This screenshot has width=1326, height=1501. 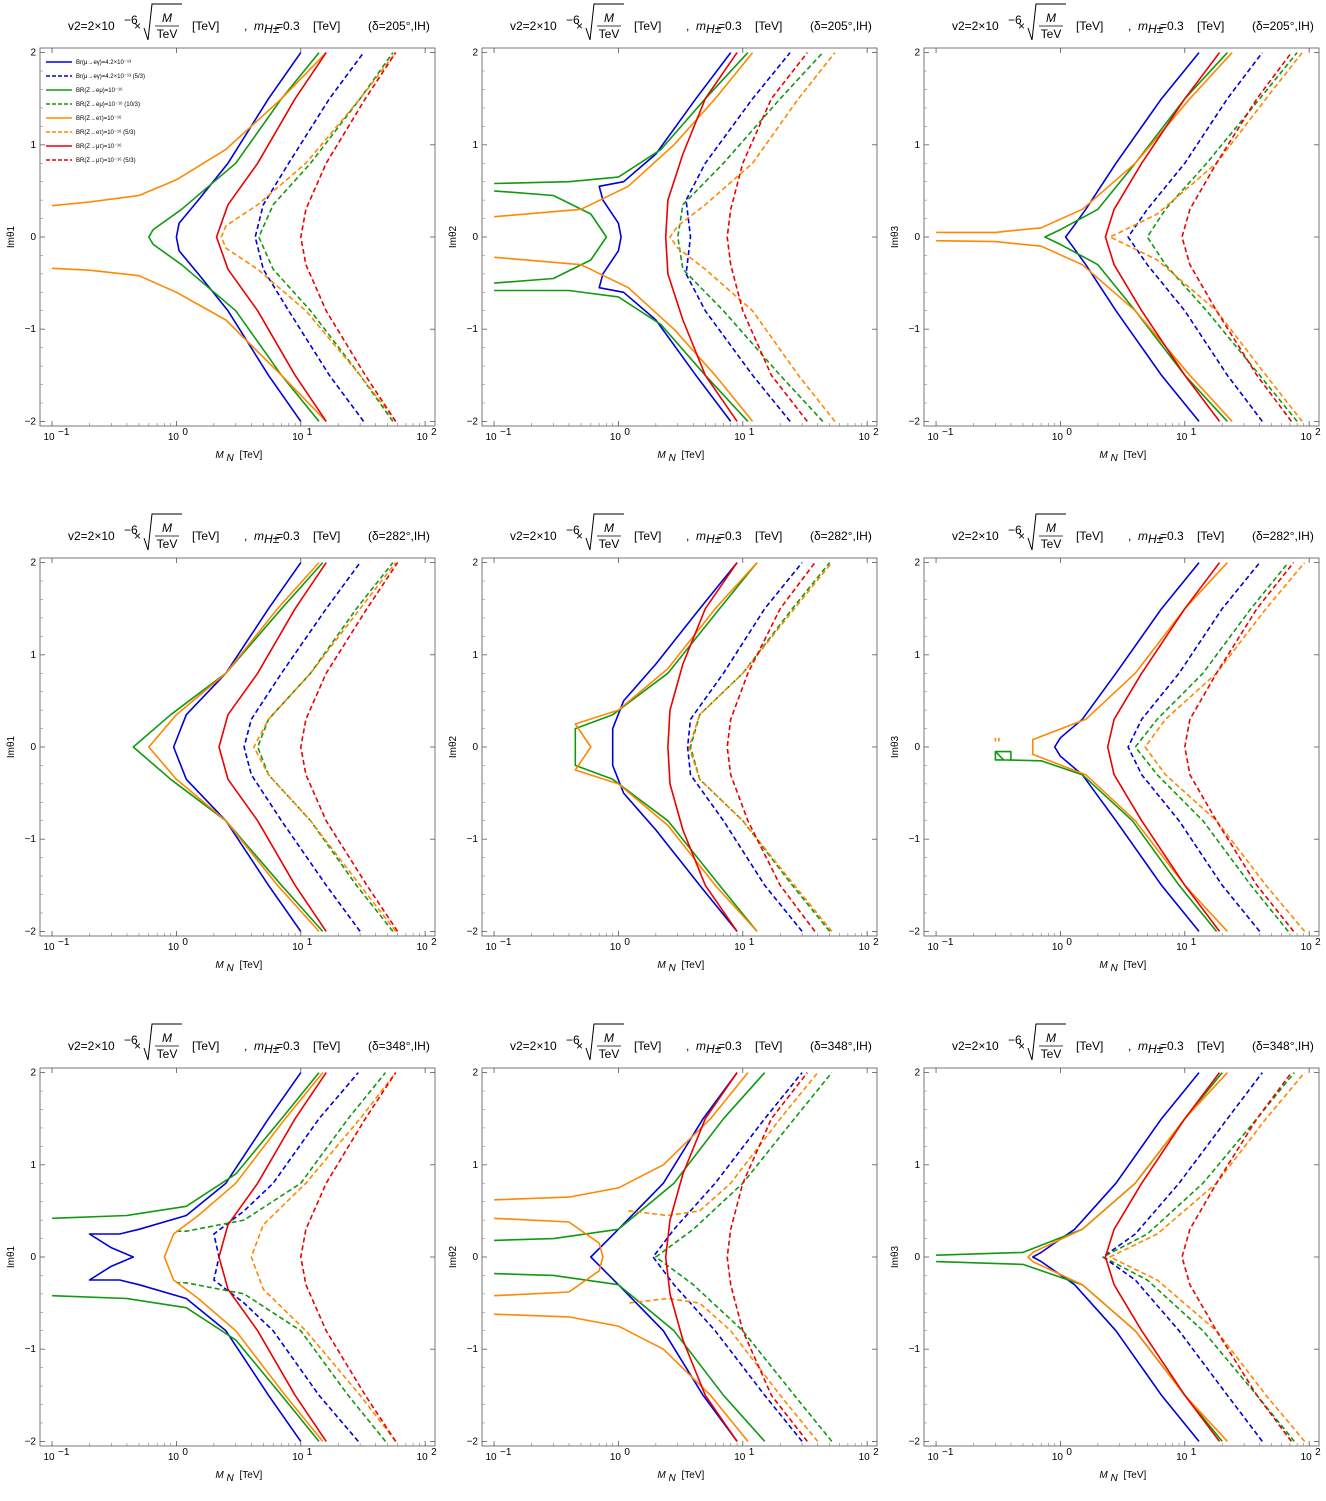 I want to click on y-axis-label: Imθ3, so click(x=895, y=236).